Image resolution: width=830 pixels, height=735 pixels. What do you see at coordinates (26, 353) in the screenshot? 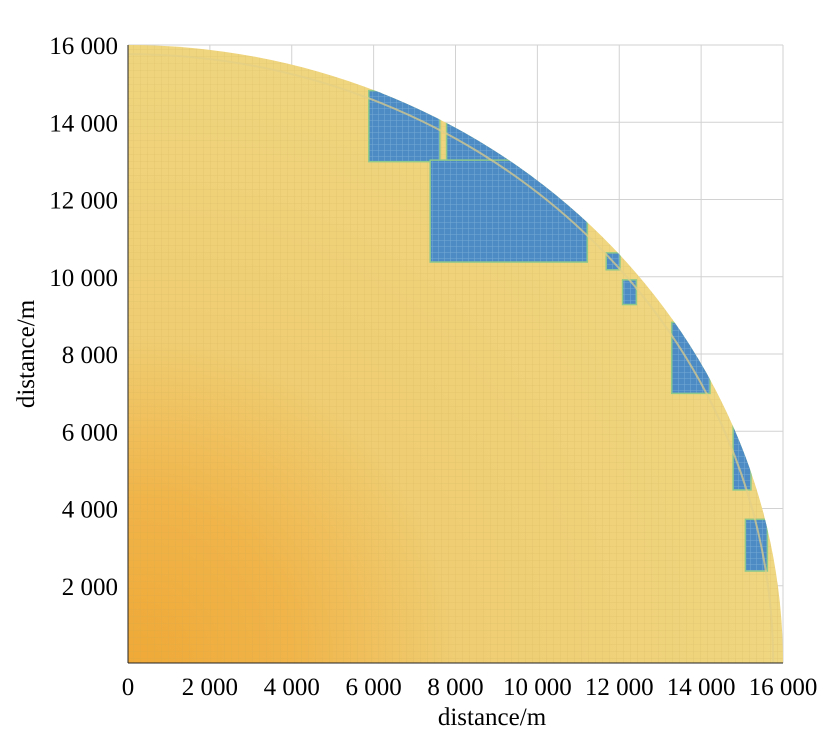
I see `y-axis-label: distance/m` at bounding box center [26, 353].